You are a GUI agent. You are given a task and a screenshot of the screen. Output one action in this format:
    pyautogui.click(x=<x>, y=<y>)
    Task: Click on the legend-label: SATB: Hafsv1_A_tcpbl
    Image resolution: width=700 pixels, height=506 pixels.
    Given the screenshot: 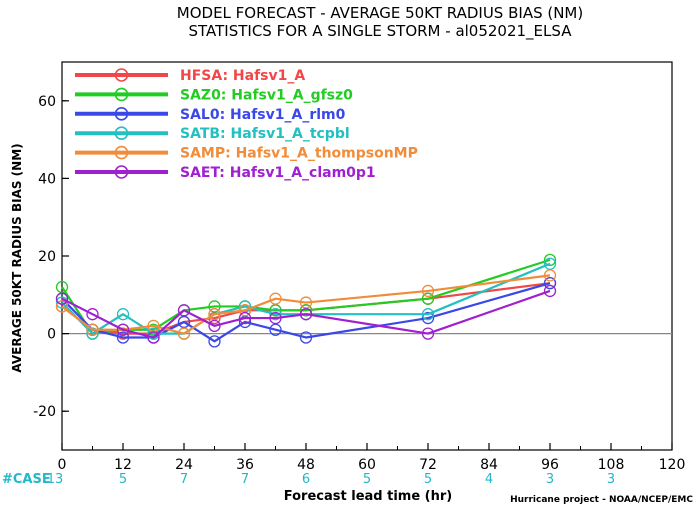 What is the action you would take?
    pyautogui.click(x=265, y=134)
    